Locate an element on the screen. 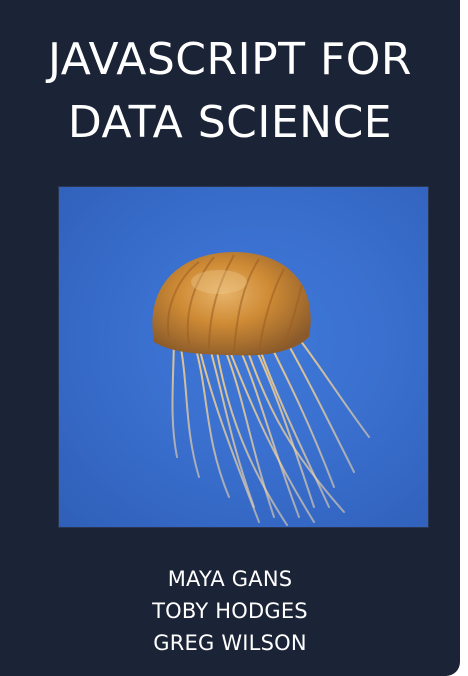  author-name: MAYA GANS is located at coordinates (230, 579).